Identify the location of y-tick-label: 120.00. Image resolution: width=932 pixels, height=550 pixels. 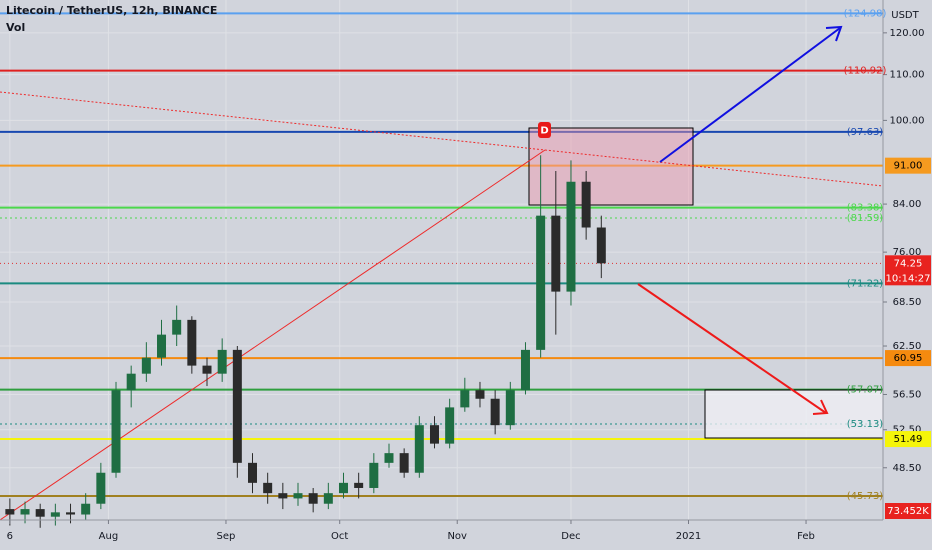
(907, 33).